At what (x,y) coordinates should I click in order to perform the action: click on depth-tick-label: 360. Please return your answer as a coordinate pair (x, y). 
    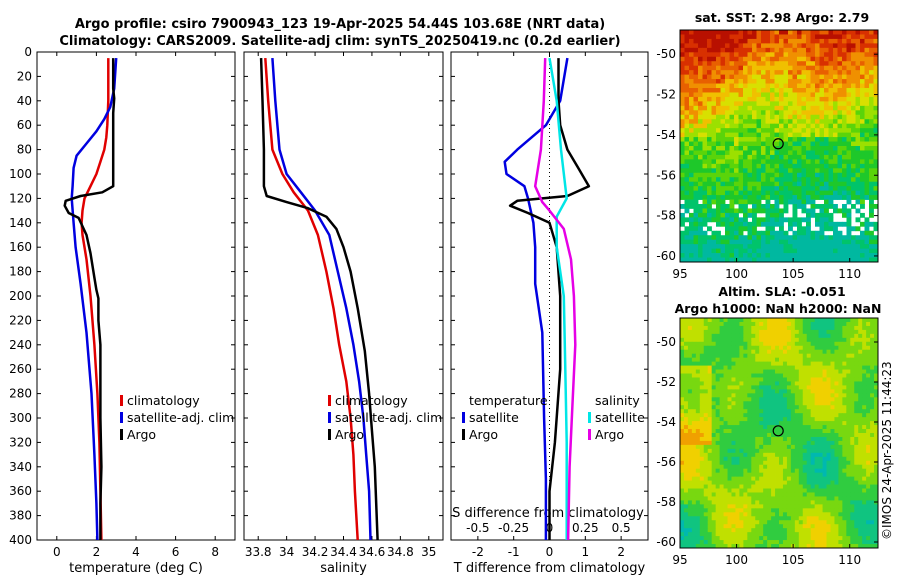
    Looking at the image, I should click on (20, 491).